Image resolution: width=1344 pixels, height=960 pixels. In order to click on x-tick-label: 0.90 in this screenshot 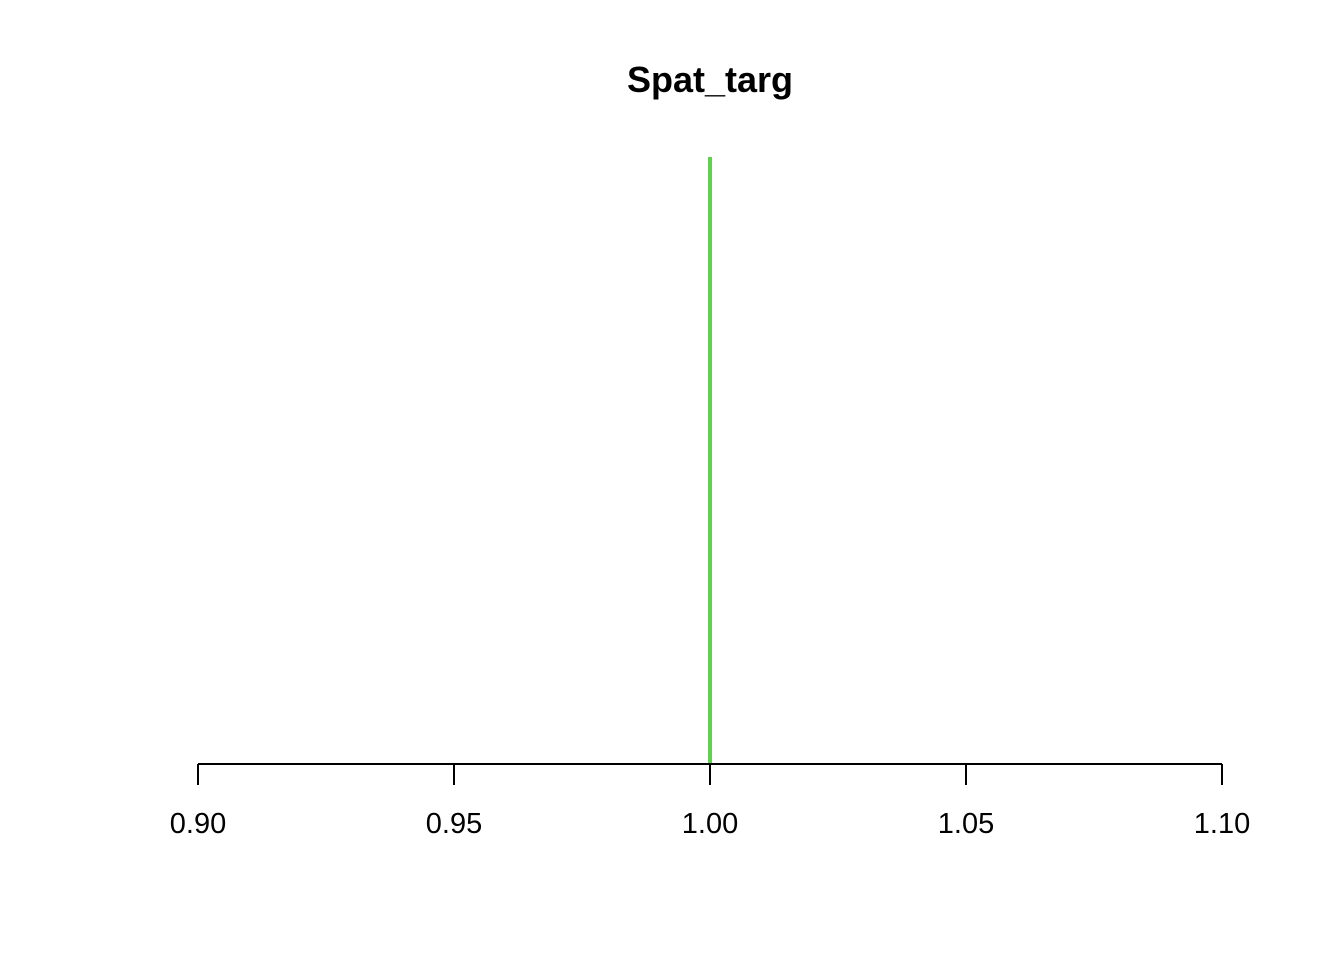, I will do `click(198, 824)`.